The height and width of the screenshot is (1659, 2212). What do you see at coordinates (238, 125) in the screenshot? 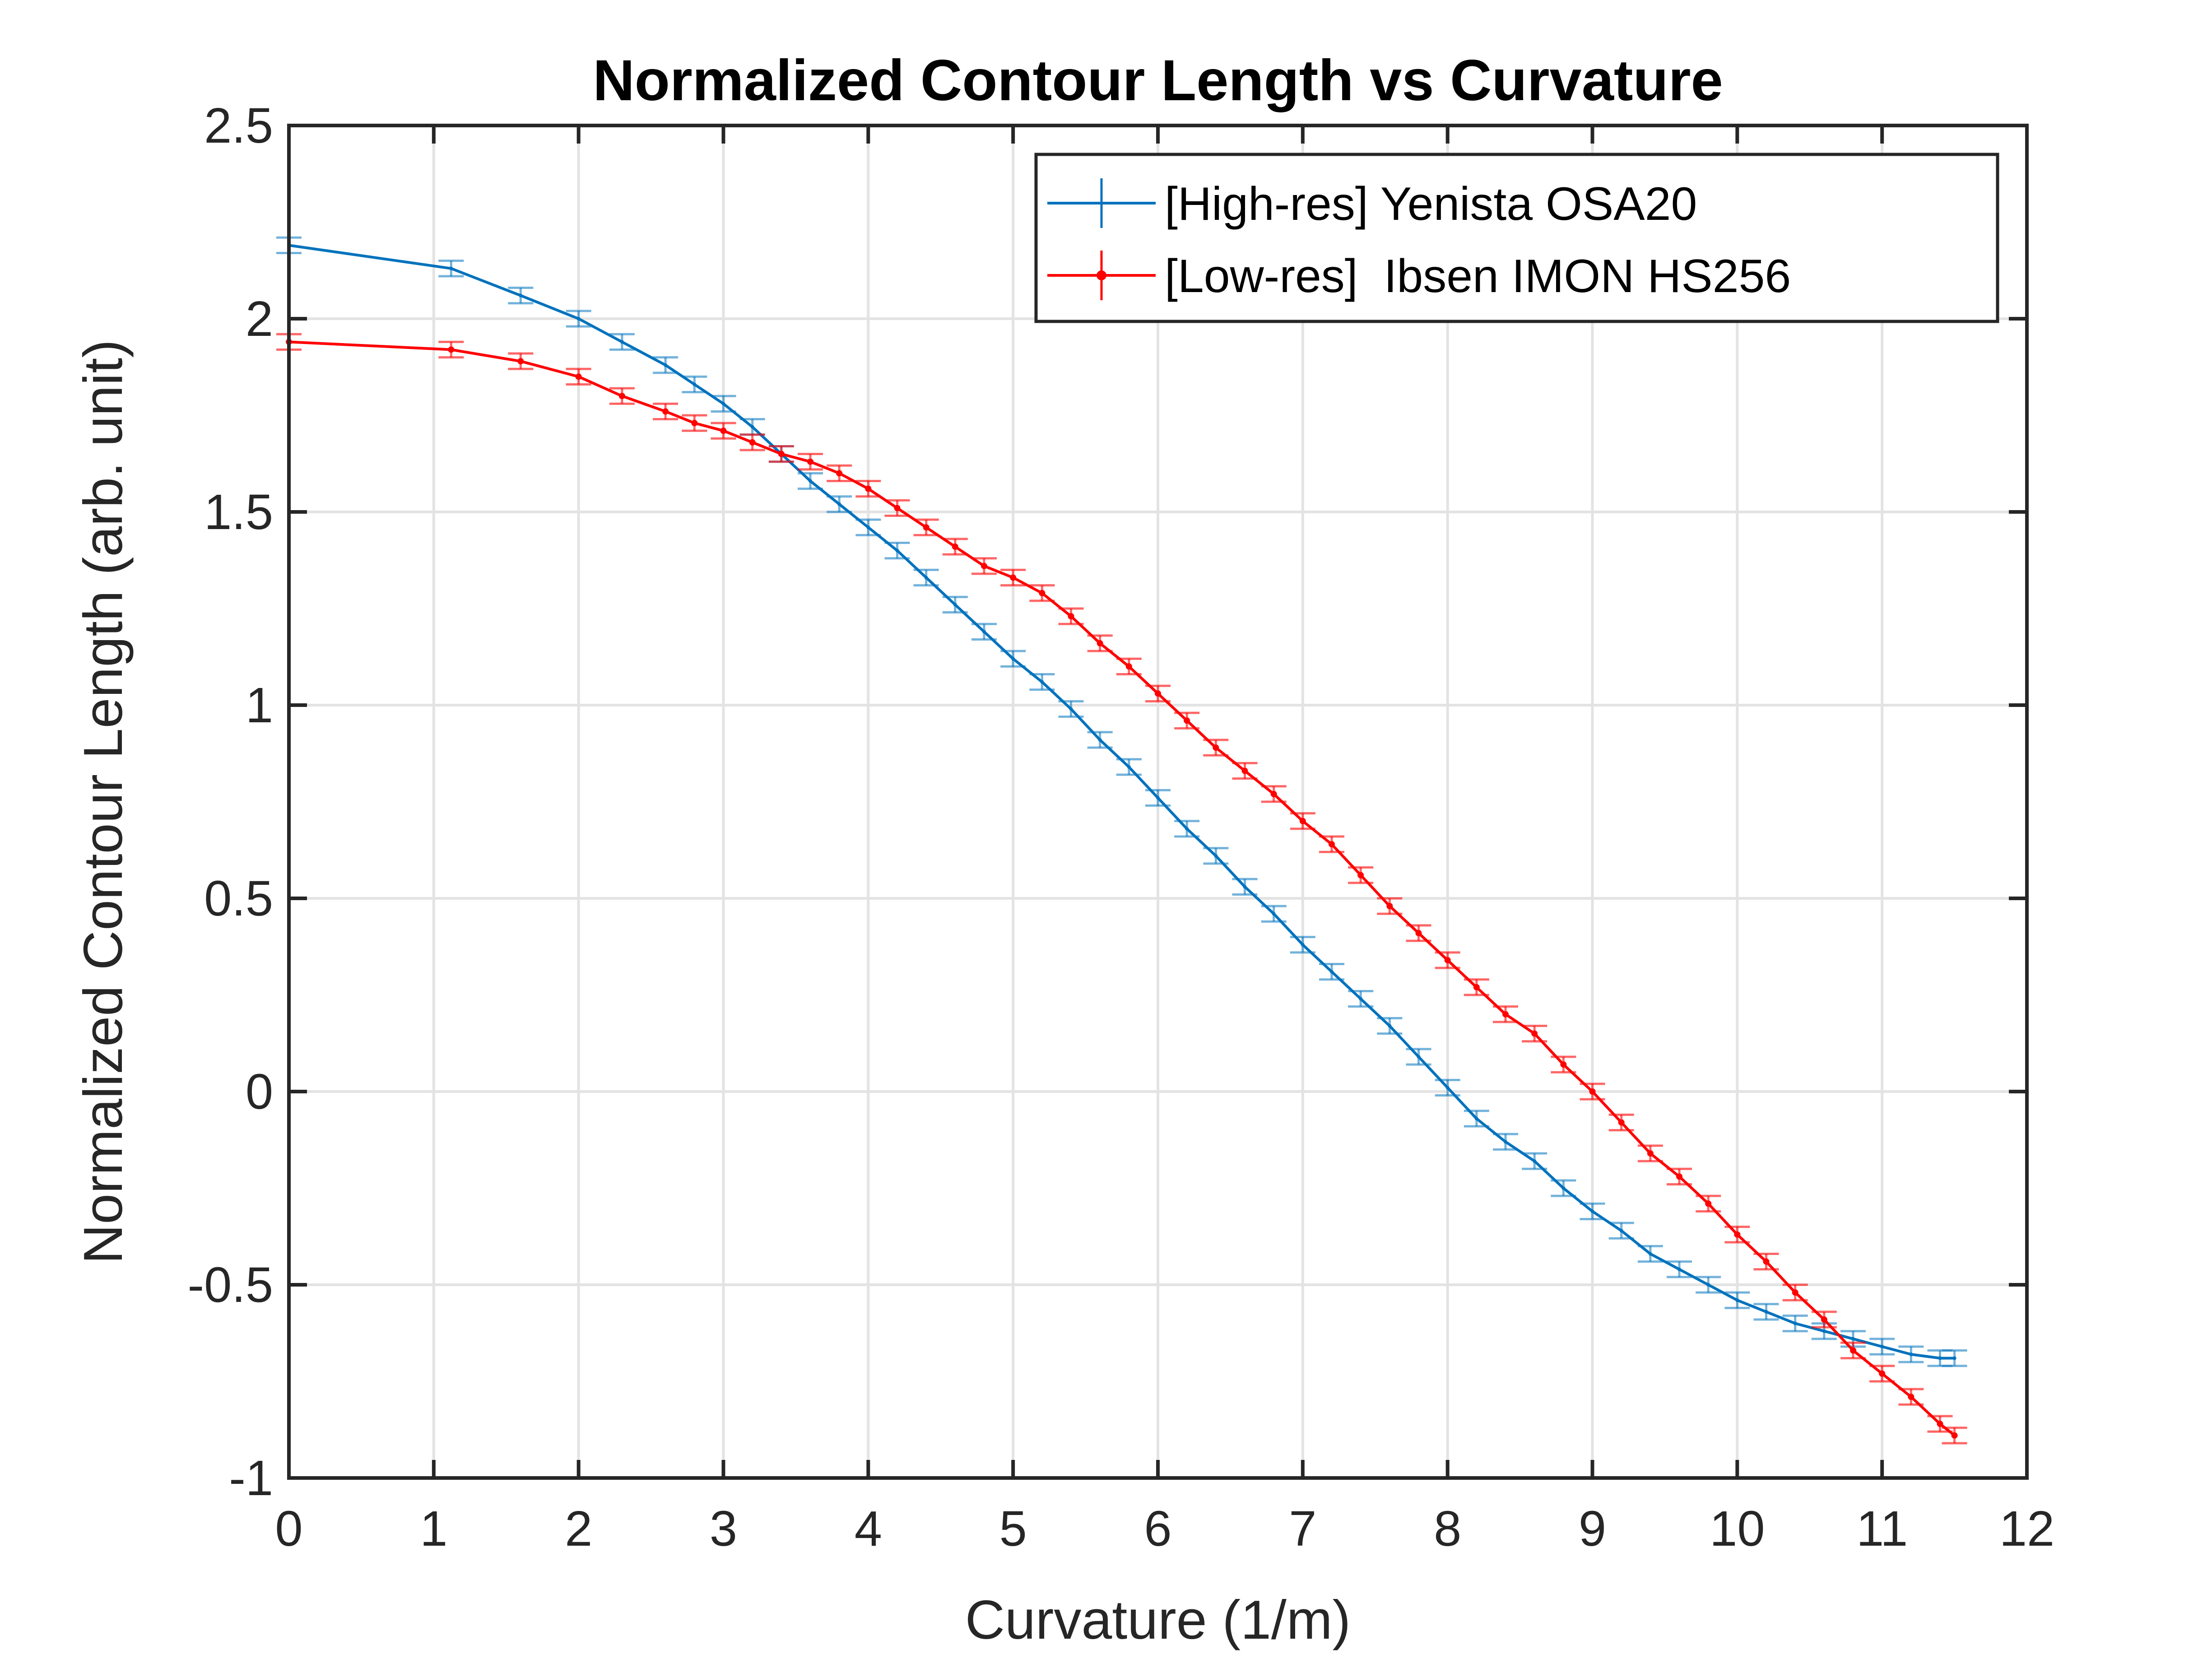
I see `y-tick-label: 2.5` at bounding box center [238, 125].